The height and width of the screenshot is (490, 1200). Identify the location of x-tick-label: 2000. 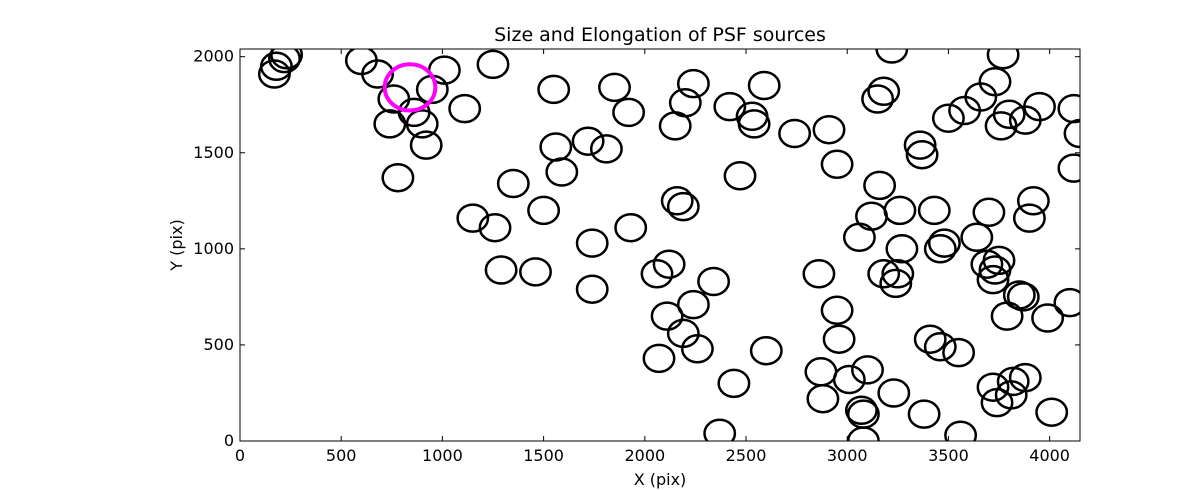
(644, 455).